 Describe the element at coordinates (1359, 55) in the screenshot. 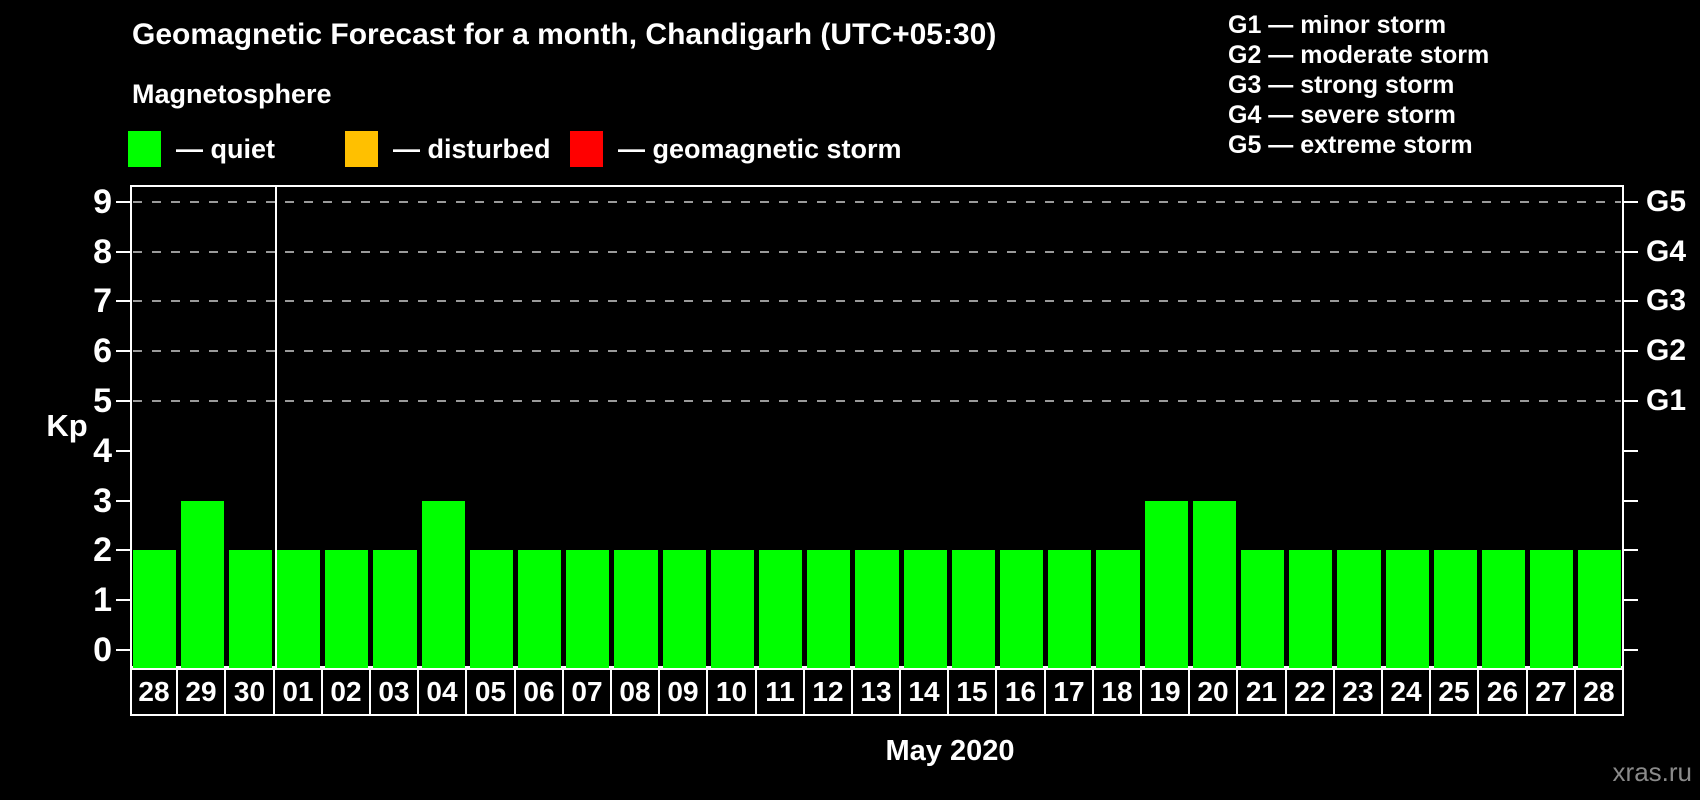

I see `g-scale-line-2: G2 — moderate storm` at that location.